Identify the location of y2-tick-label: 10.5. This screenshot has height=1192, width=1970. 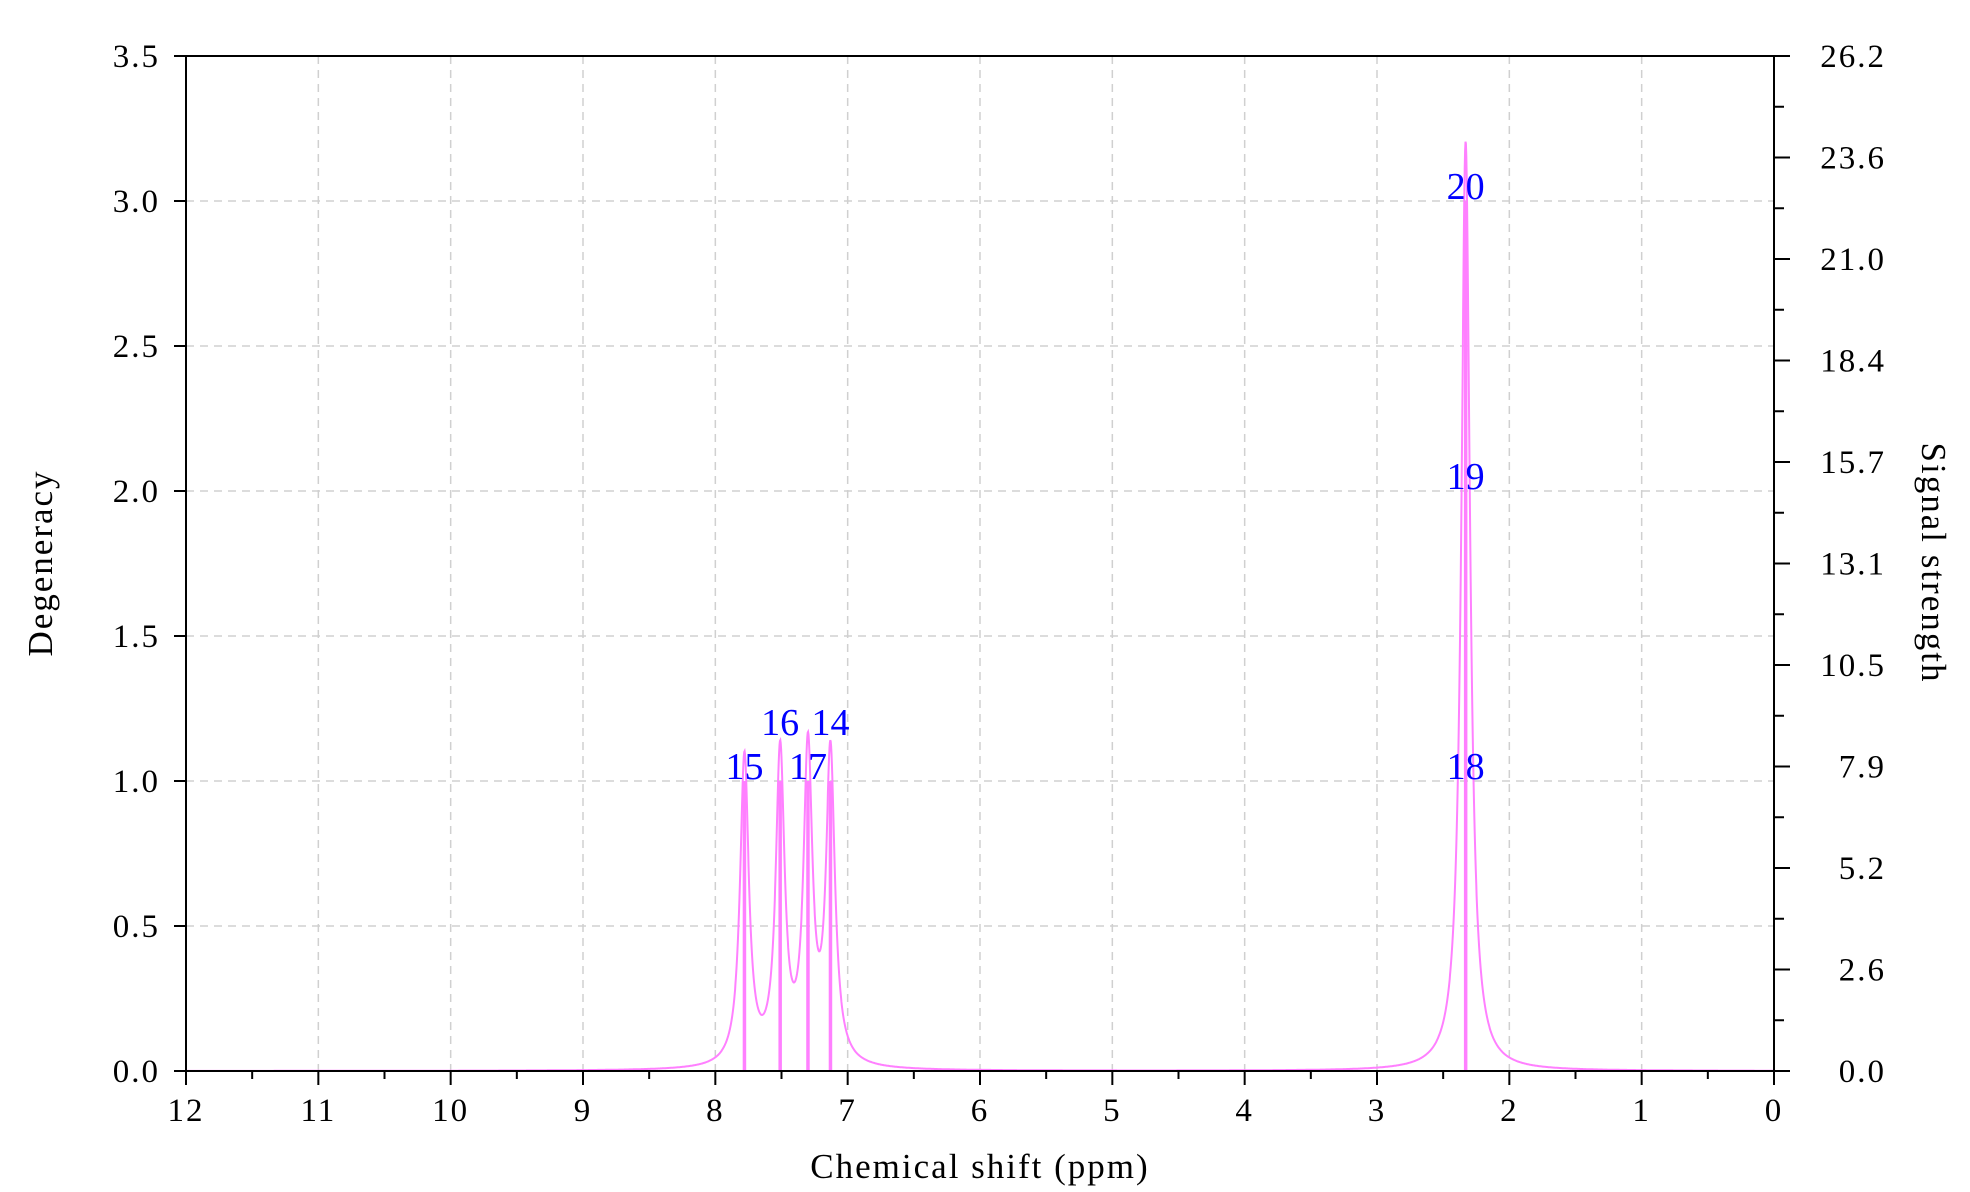
(1853, 666).